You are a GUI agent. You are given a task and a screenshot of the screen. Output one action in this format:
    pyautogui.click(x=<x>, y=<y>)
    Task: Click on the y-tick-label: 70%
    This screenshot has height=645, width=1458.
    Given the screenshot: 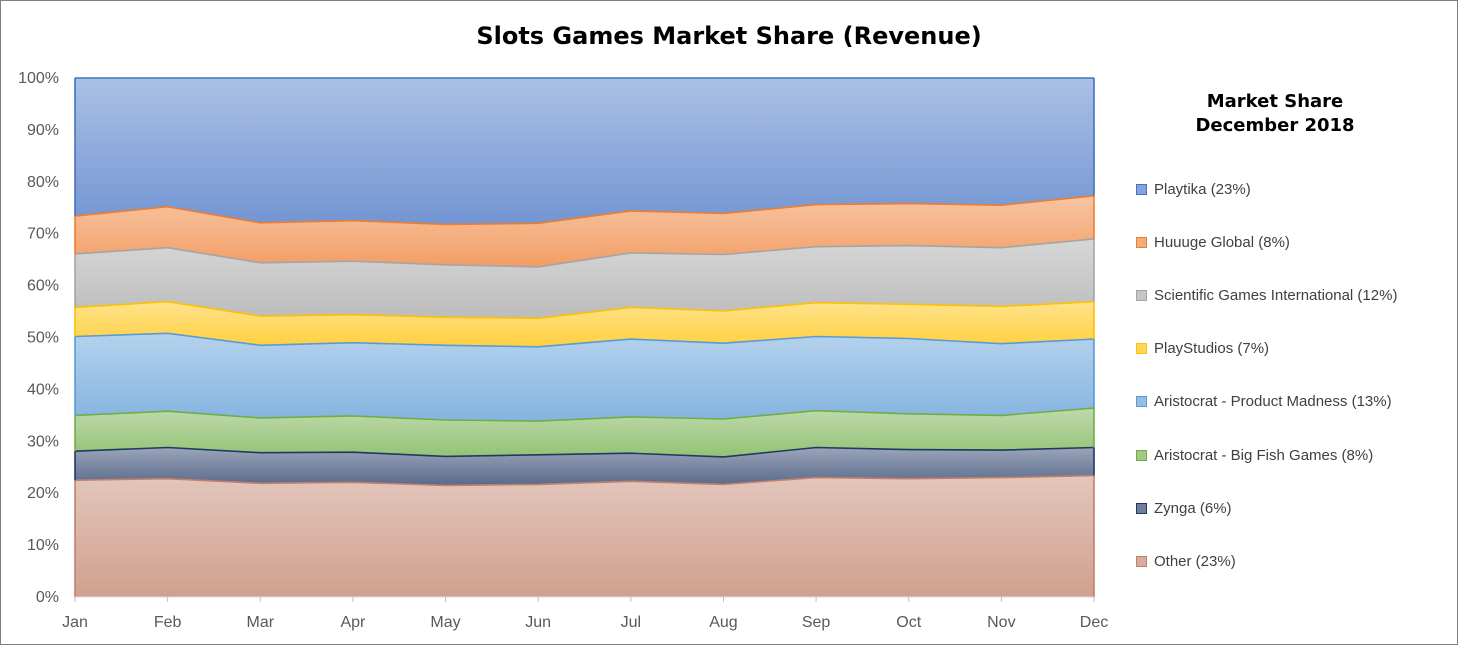 What is the action you would take?
    pyautogui.click(x=43, y=234)
    